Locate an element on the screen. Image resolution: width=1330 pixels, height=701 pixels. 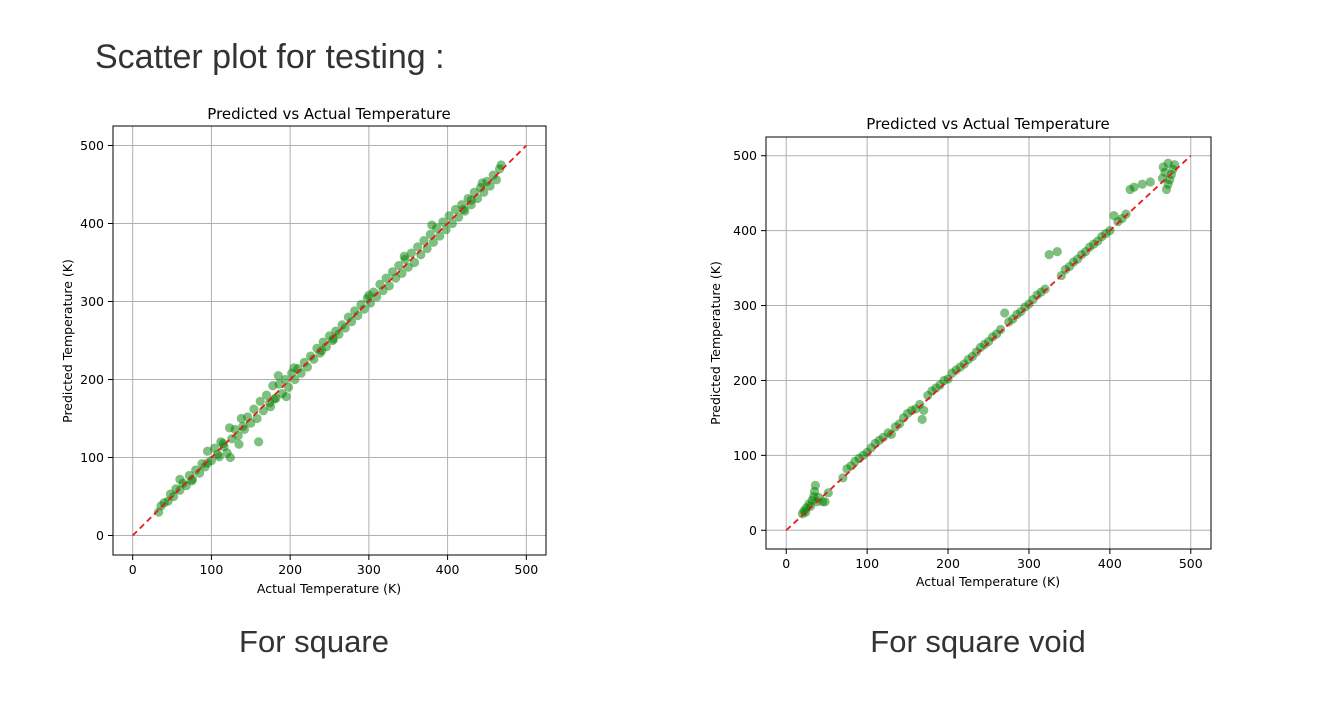
y-tick-label: 300 is located at coordinates (92, 301).